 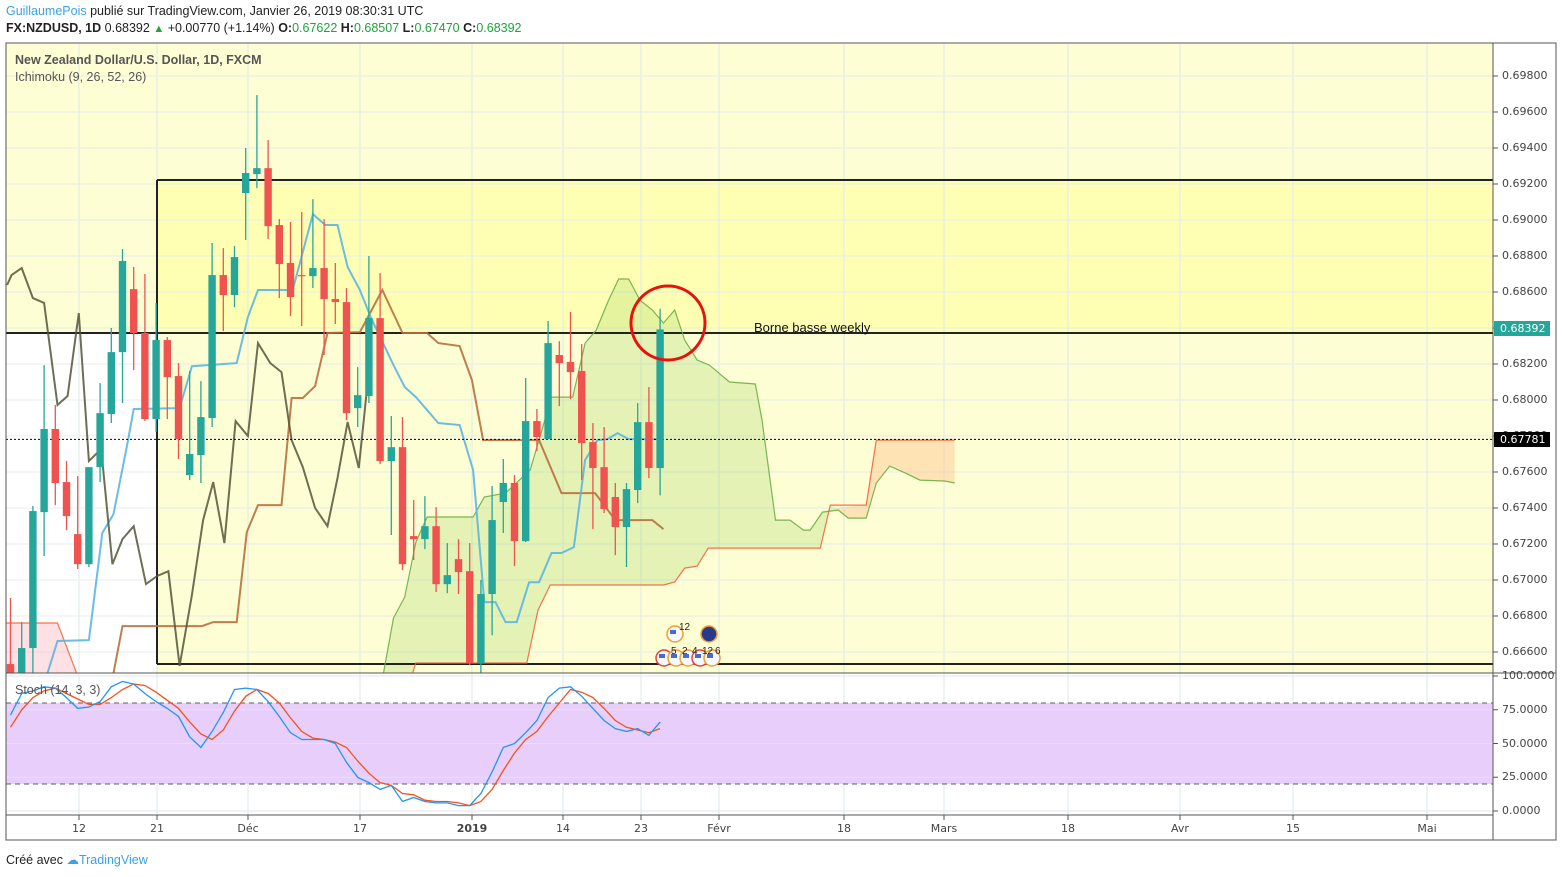 I want to click on price-tick-label: 0.66800, so click(x=1525, y=615).